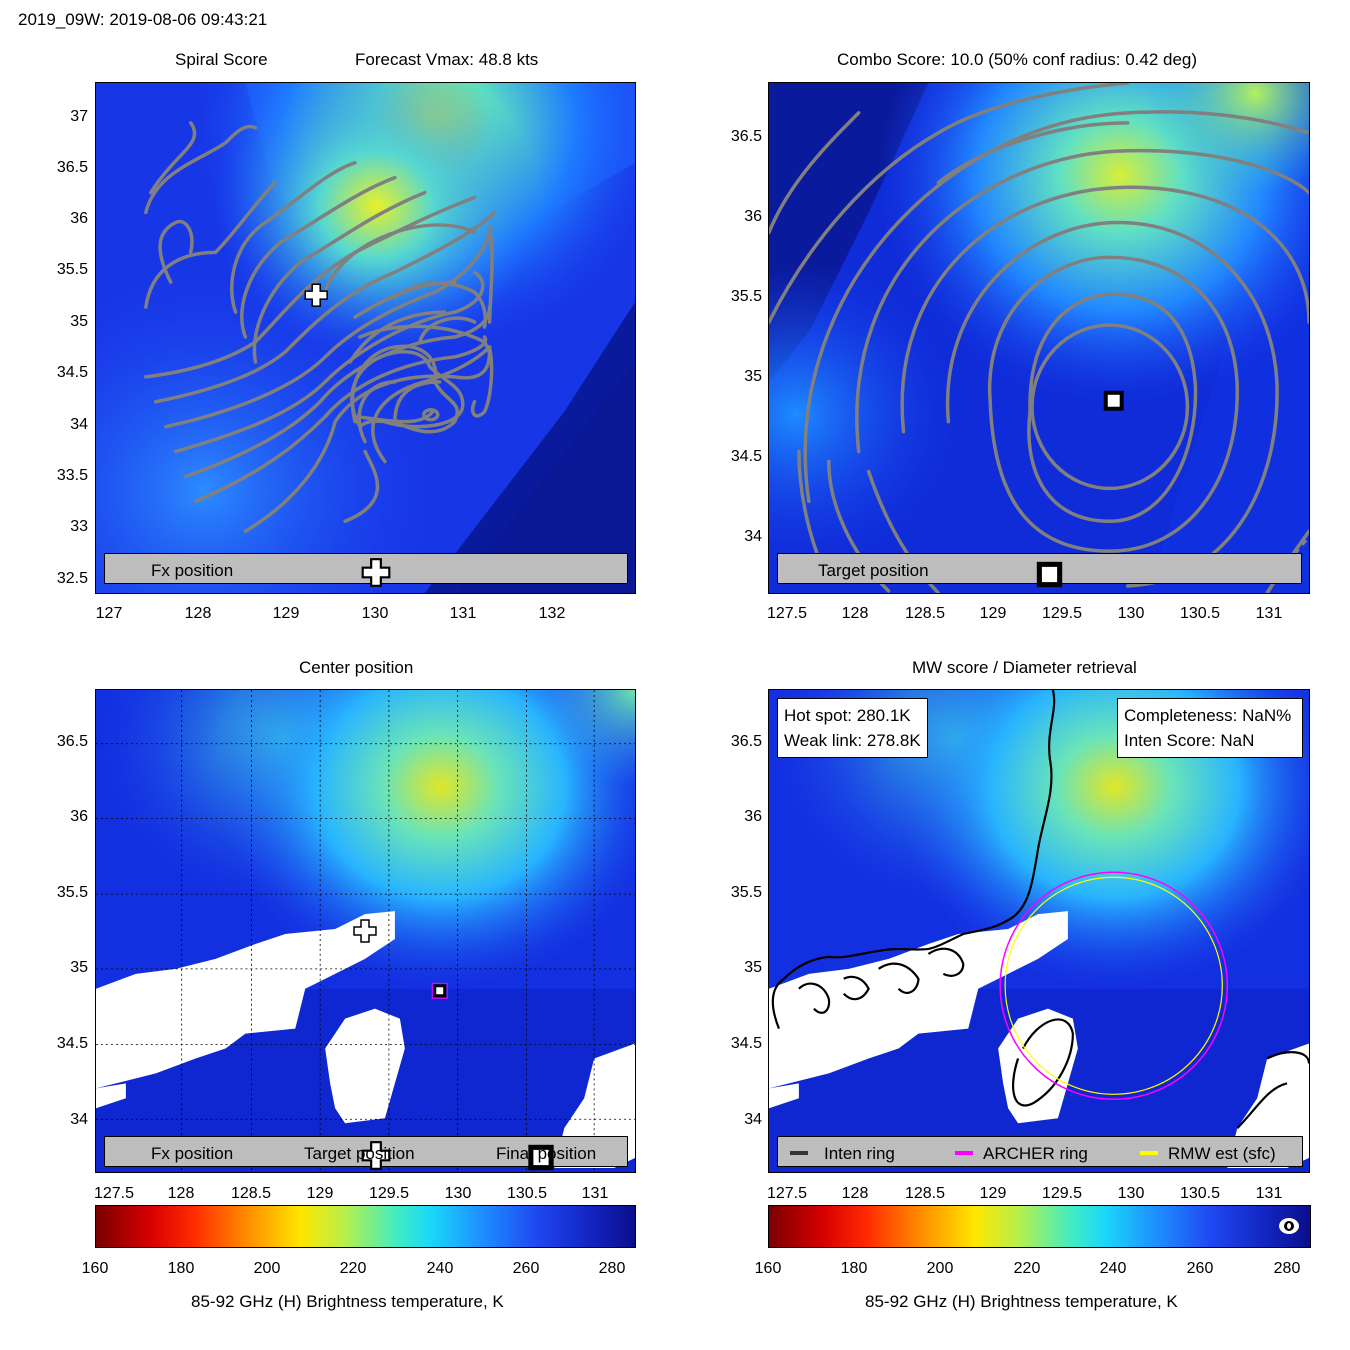  I want to click on colorbar-left-tick-label: 180, so click(181, 1268).